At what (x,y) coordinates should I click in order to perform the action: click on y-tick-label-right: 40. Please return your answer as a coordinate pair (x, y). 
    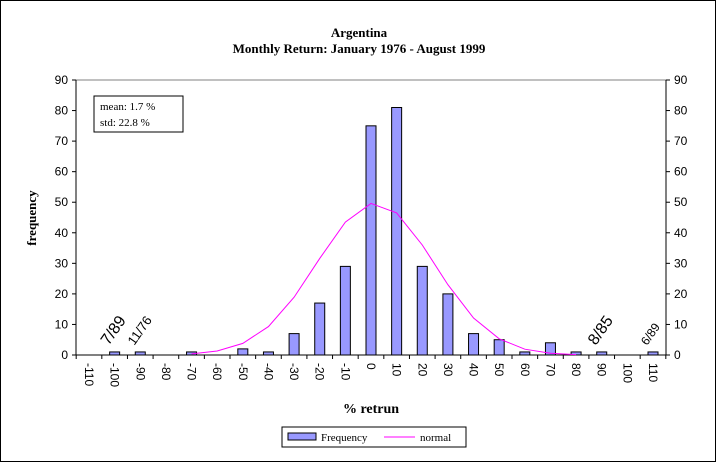
    Looking at the image, I should click on (681, 233).